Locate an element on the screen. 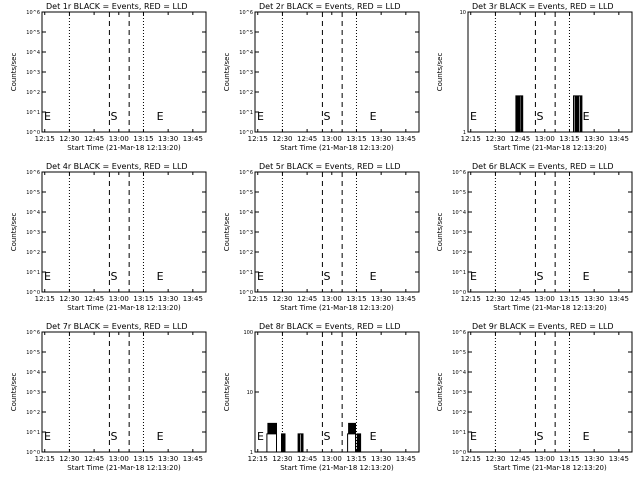  panel-title: Det 7r BLACK = Events, RED = LLD is located at coordinates (117, 326).